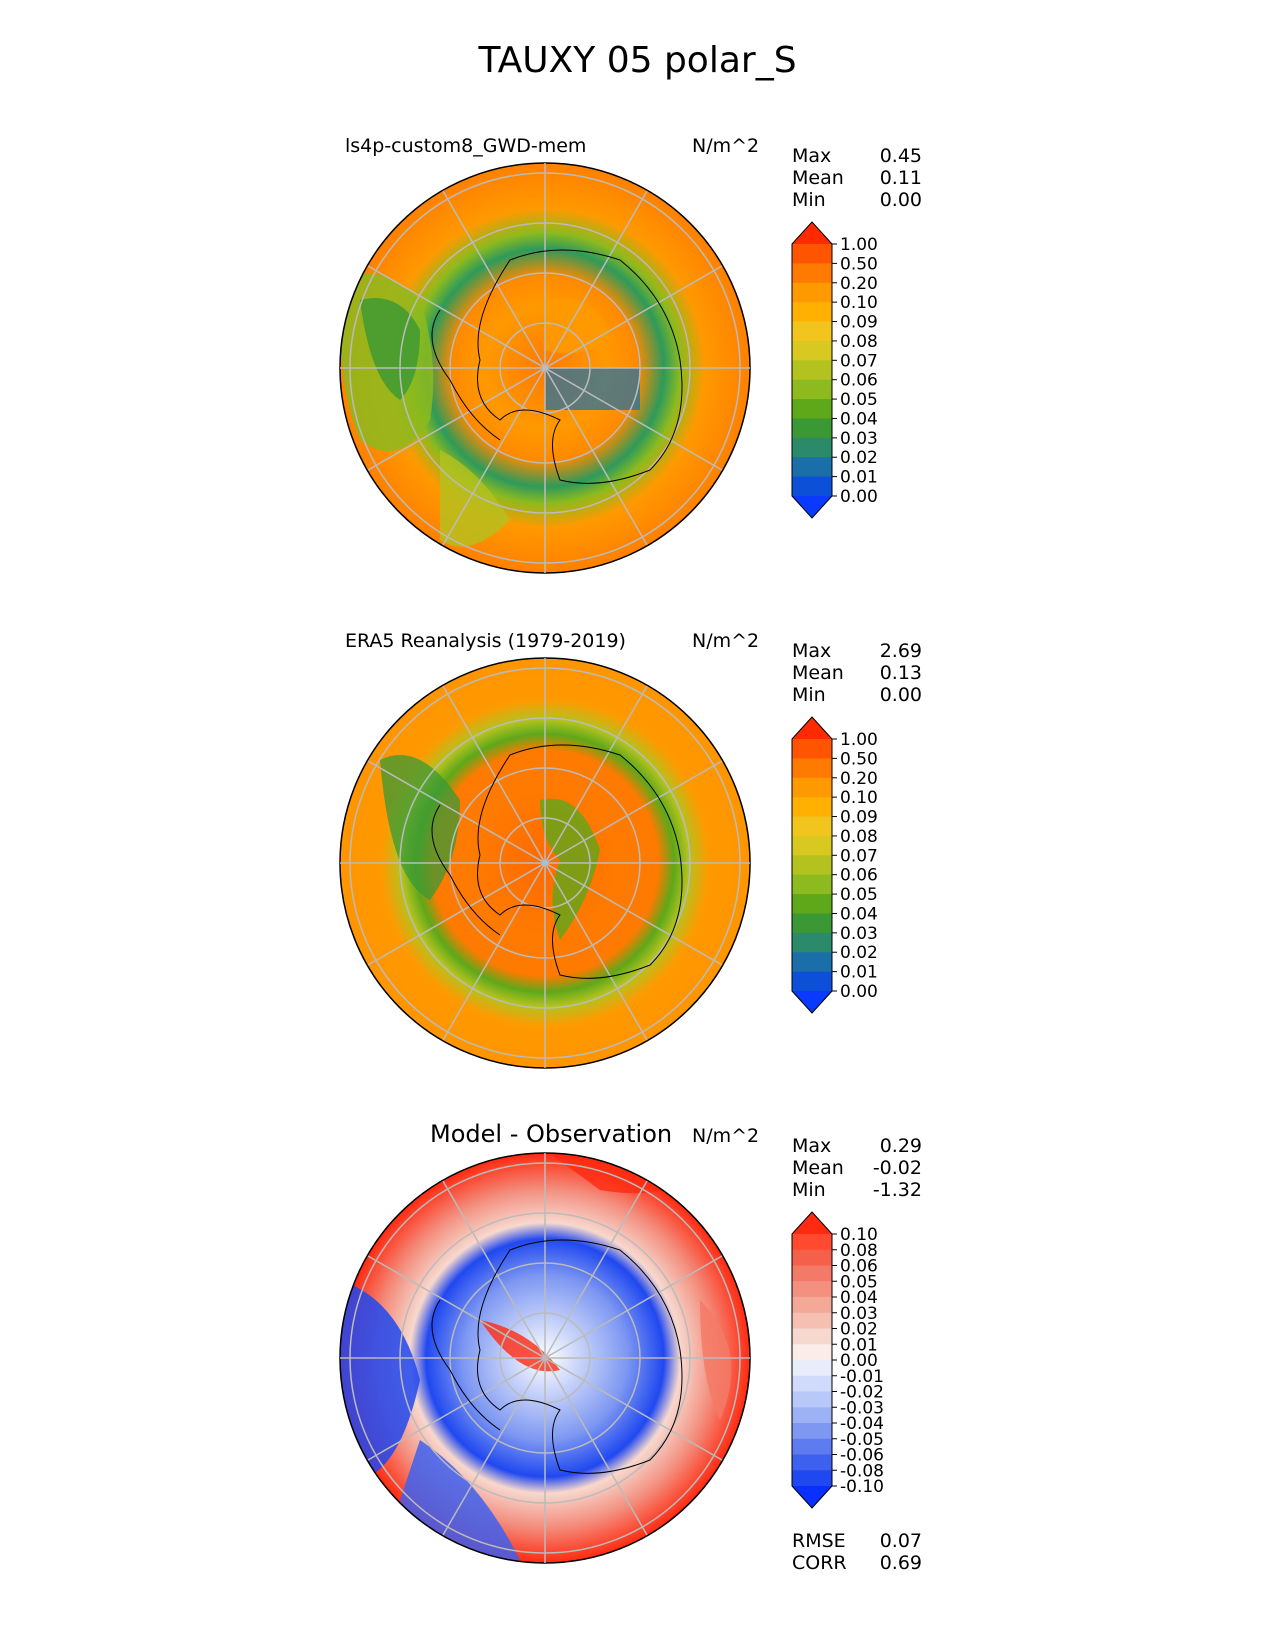  Describe the element at coordinates (862, 1424) in the screenshot. I see `colorbar-tick-label: -0.04` at that location.